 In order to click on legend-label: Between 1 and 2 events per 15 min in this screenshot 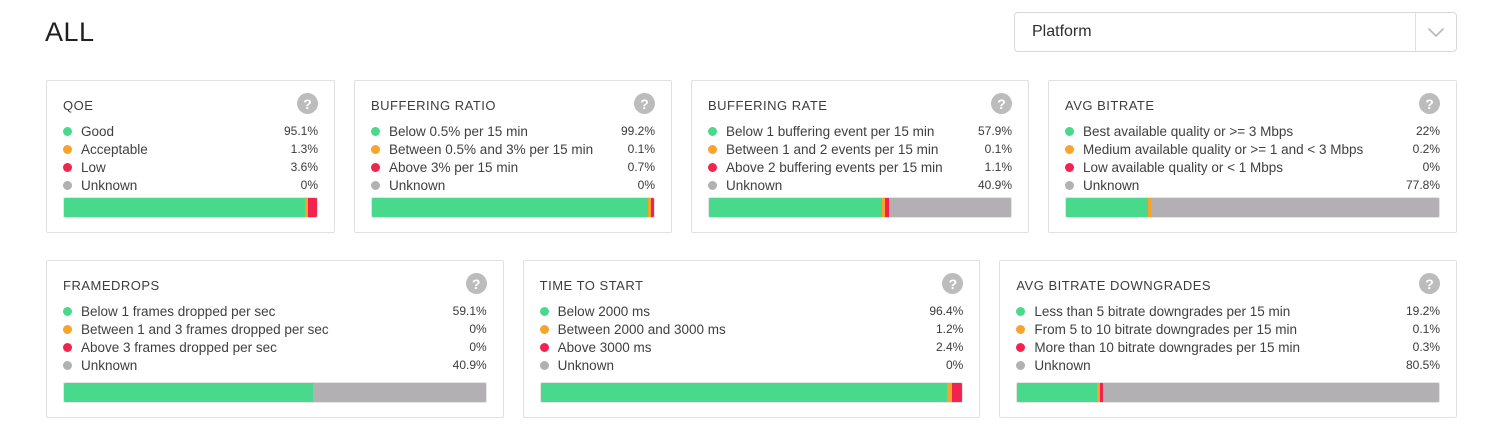, I will do `click(832, 149)`.